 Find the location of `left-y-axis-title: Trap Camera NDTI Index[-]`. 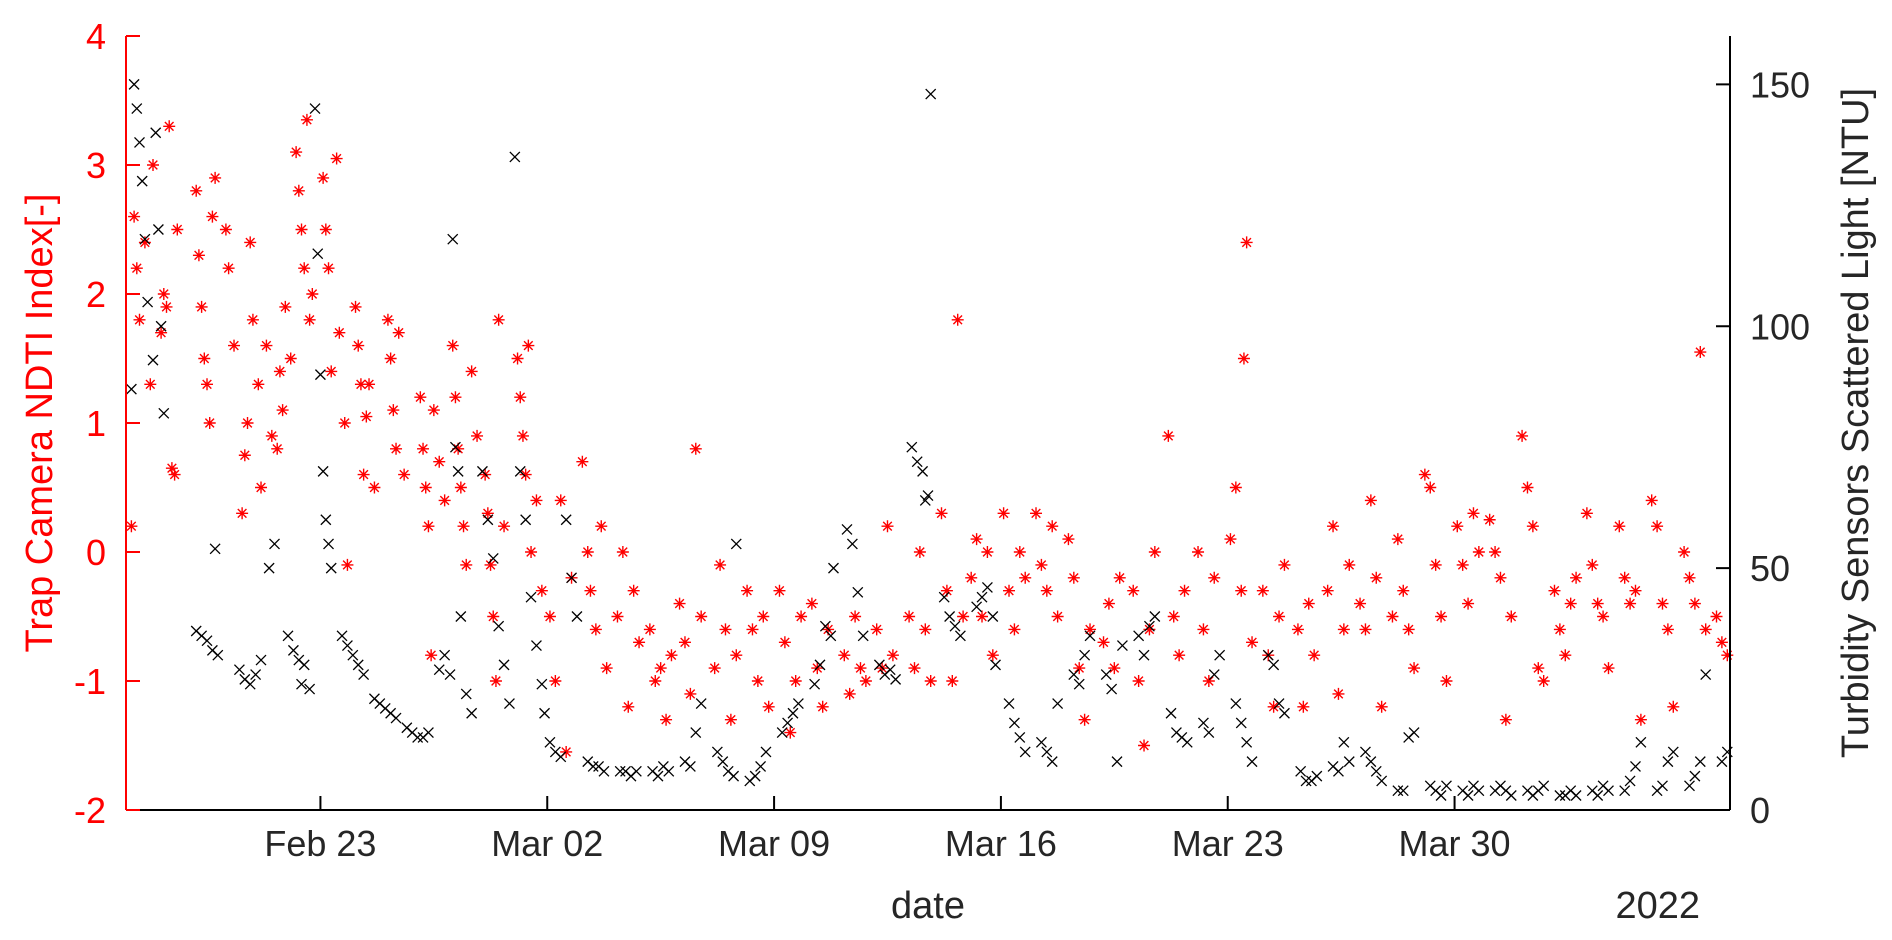

left-y-axis-title: Trap Camera NDTI Index[-] is located at coordinates (40, 423).